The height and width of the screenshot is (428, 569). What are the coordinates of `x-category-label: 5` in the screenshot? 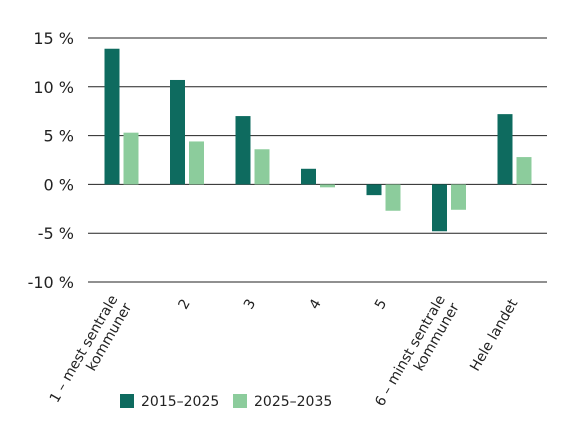 It's located at (381, 305).